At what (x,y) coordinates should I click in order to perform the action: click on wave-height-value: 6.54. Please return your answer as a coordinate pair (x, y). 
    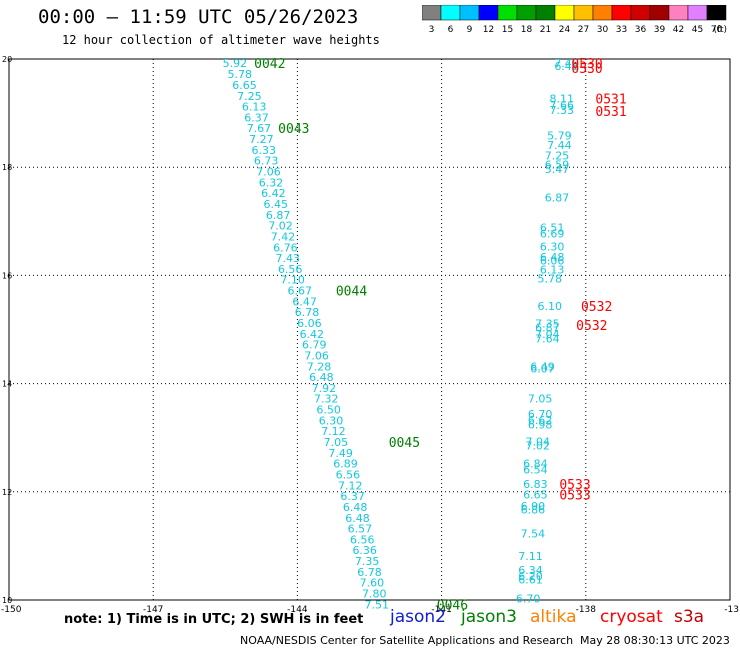
    Looking at the image, I should click on (535, 470).